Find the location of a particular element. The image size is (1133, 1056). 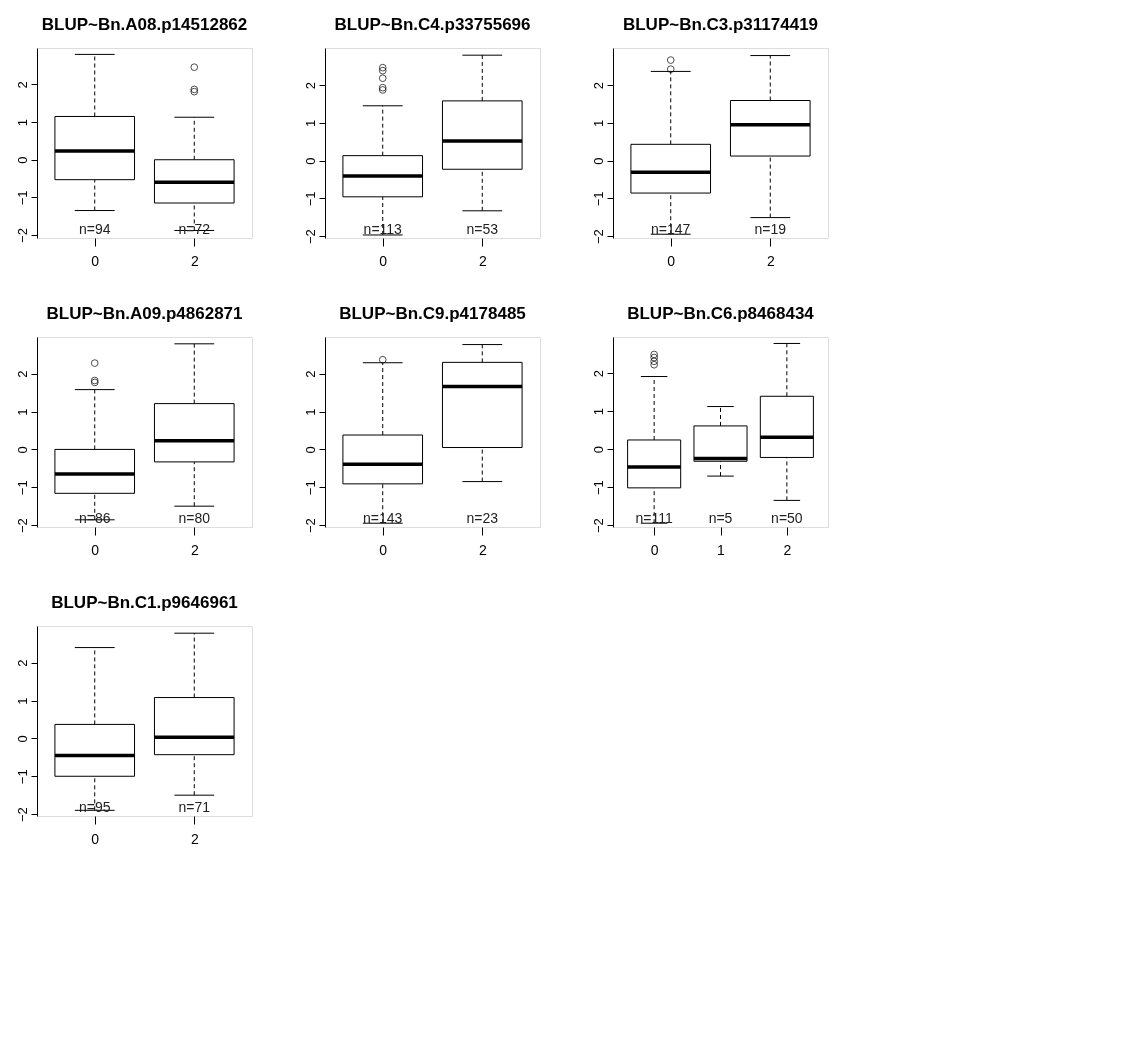

annotation: n=53 is located at coordinates (482, 229).